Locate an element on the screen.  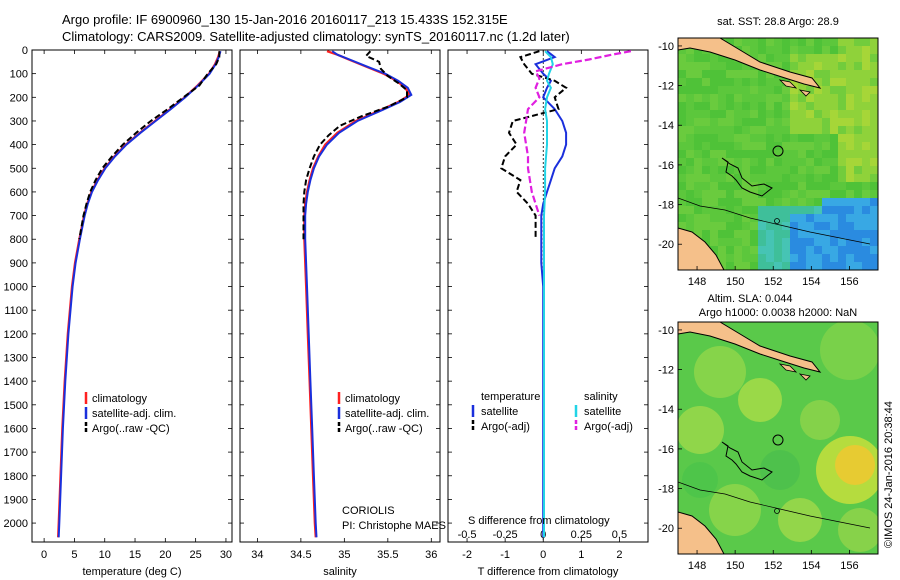
depth-tick-label: 1000 is located at coordinates (16, 288).